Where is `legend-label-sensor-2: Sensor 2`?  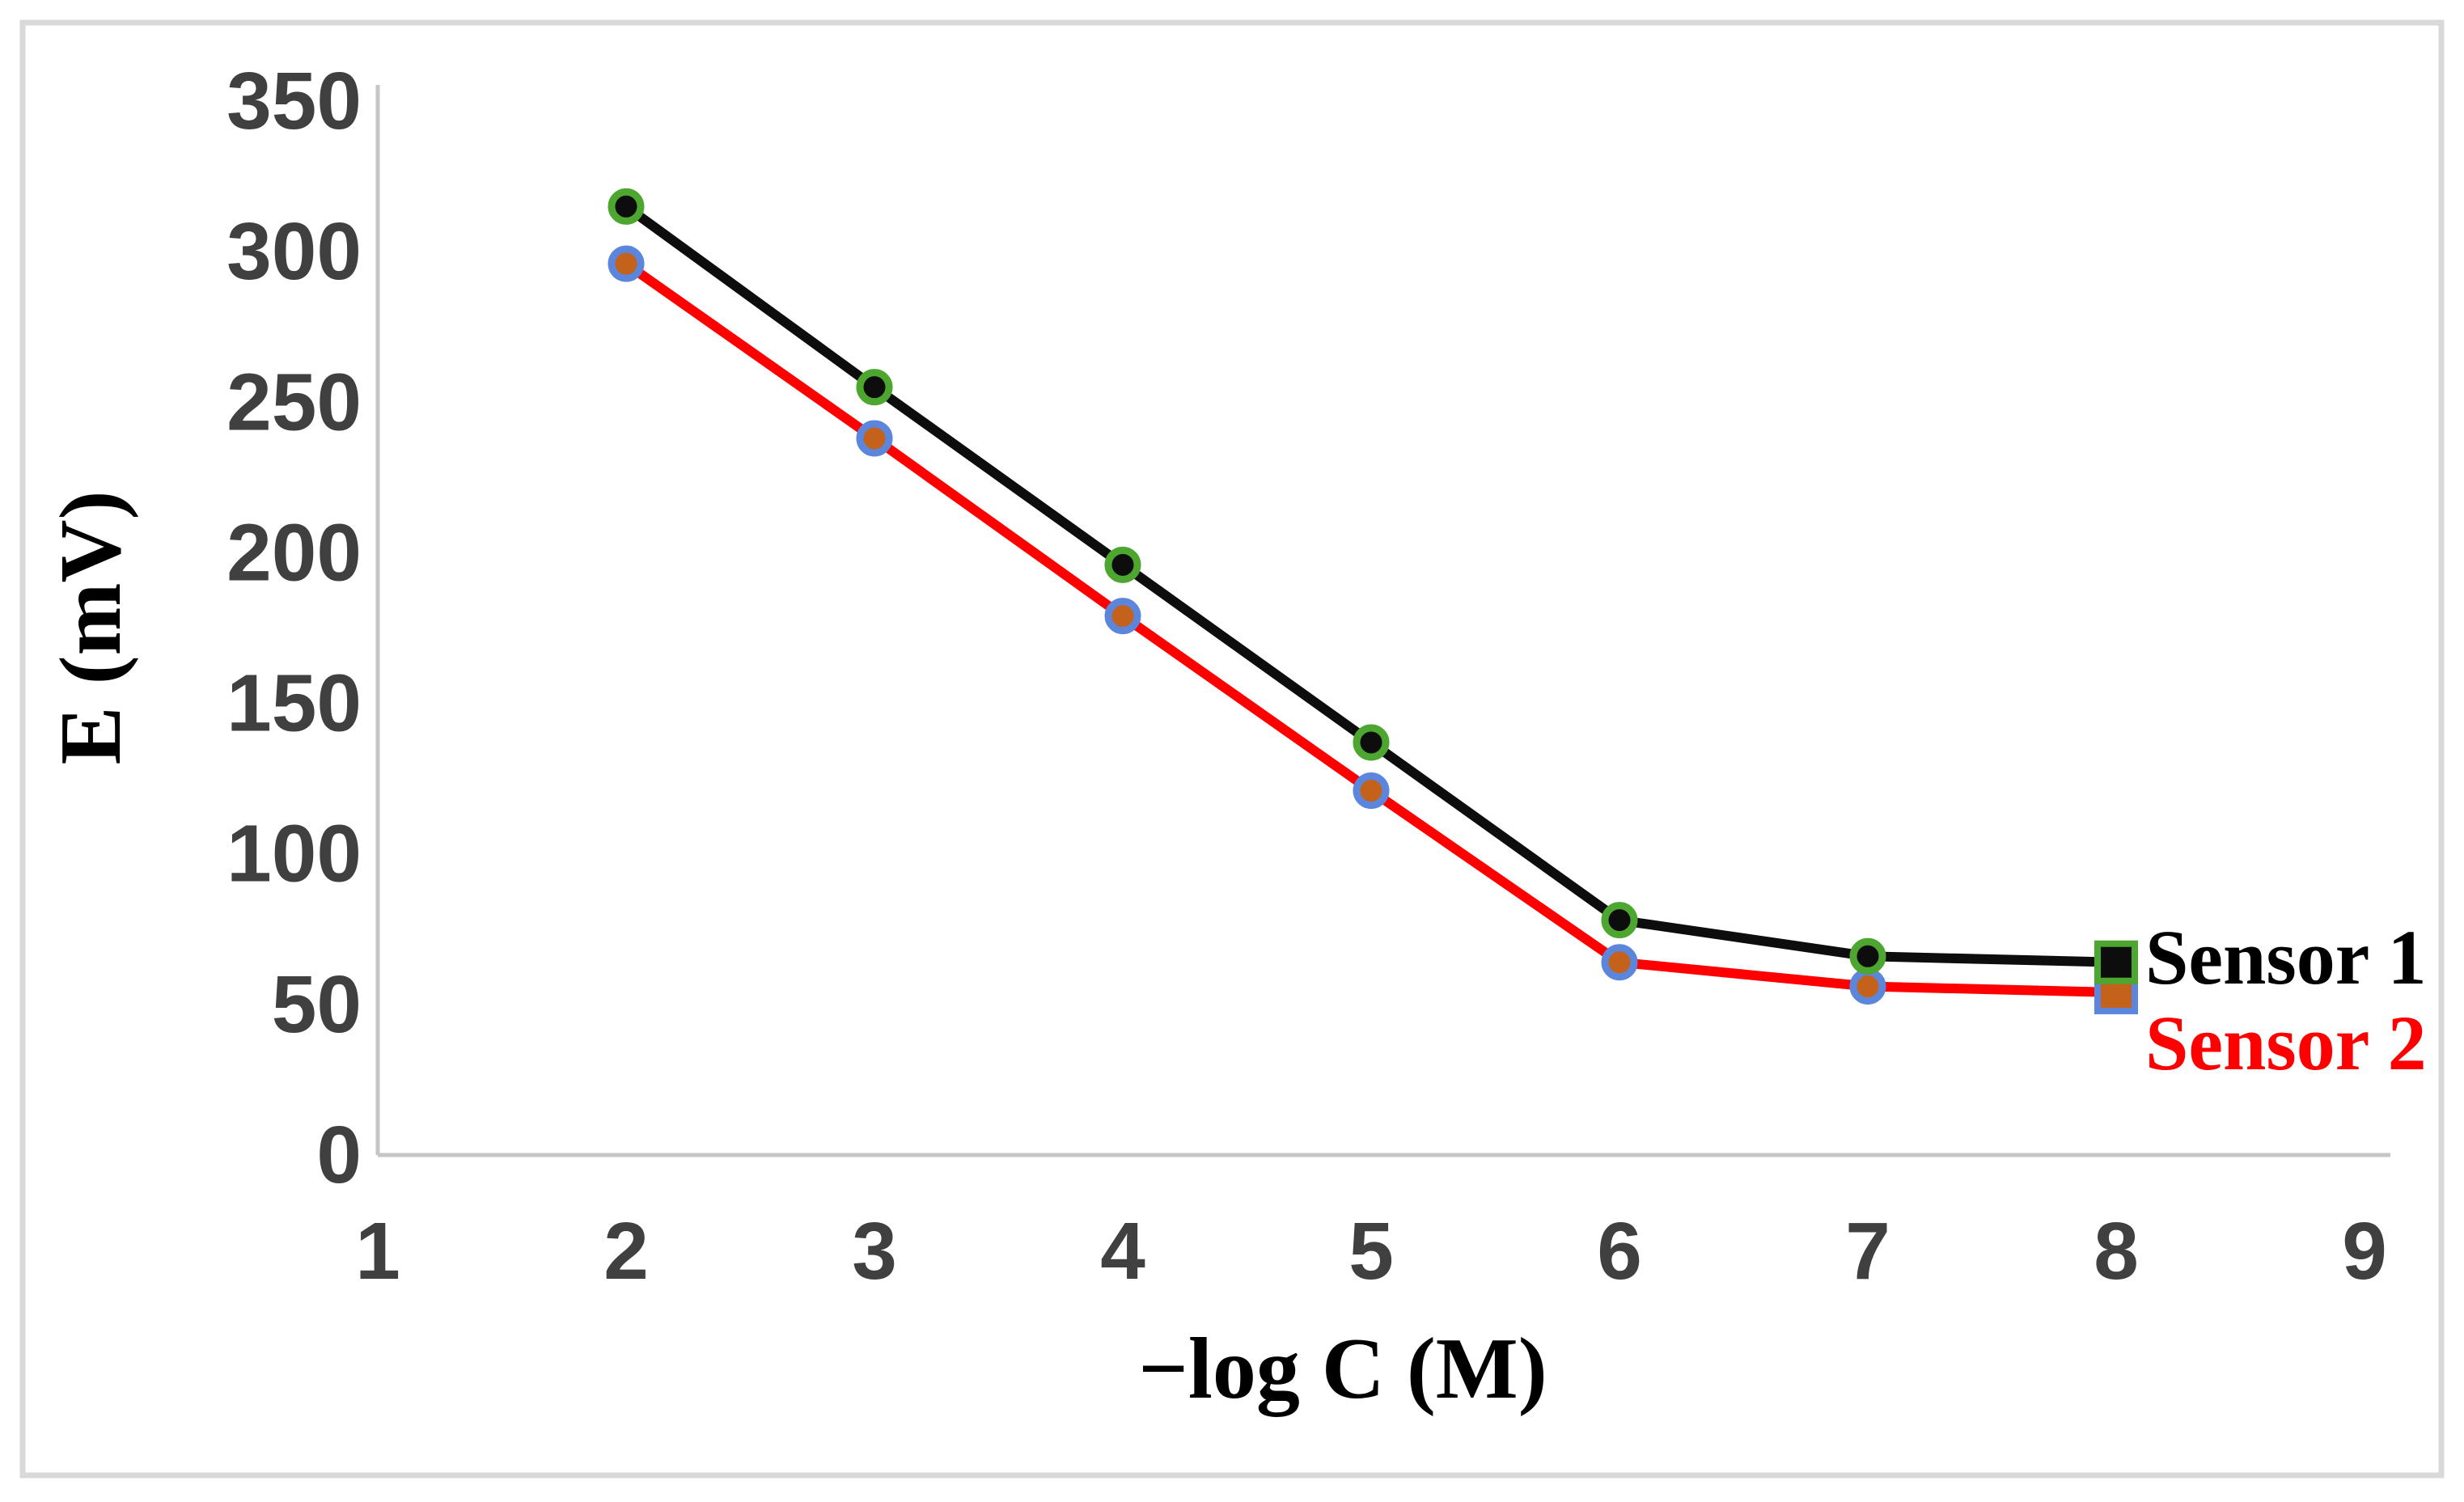
legend-label-sensor-2: Sensor 2 is located at coordinates (2286, 1043).